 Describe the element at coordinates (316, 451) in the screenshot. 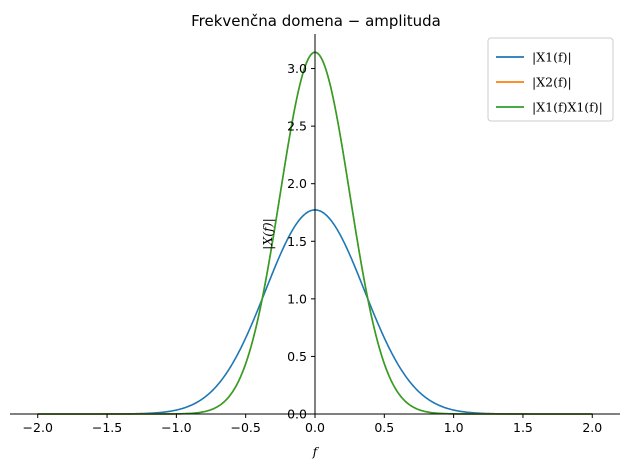

I see `x-axis-label: f` at that location.